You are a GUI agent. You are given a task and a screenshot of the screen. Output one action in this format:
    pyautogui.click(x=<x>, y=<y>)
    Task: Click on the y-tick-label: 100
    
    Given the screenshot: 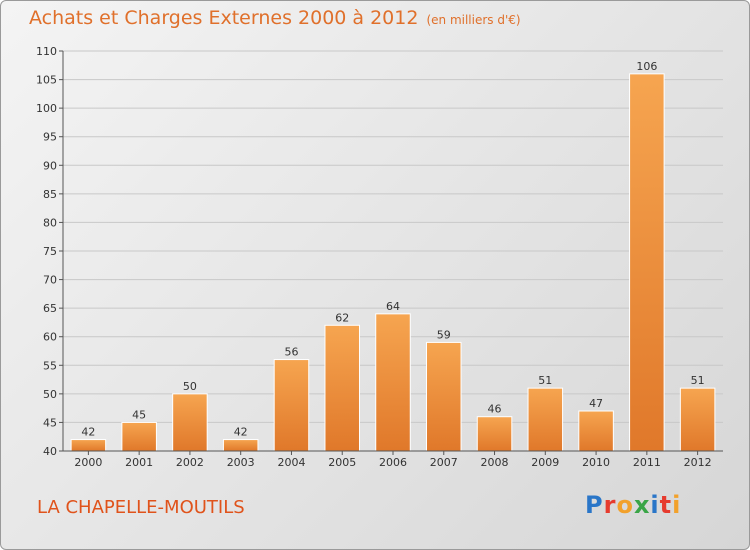 What is the action you would take?
    pyautogui.click(x=46, y=108)
    